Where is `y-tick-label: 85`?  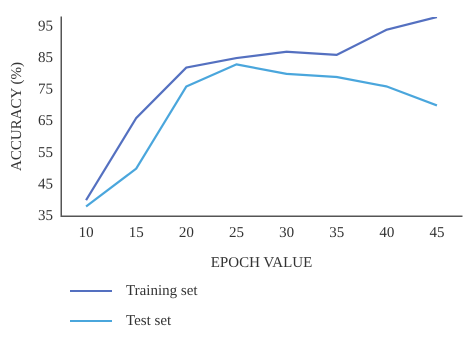 y-tick-label: 85 is located at coordinates (45, 58).